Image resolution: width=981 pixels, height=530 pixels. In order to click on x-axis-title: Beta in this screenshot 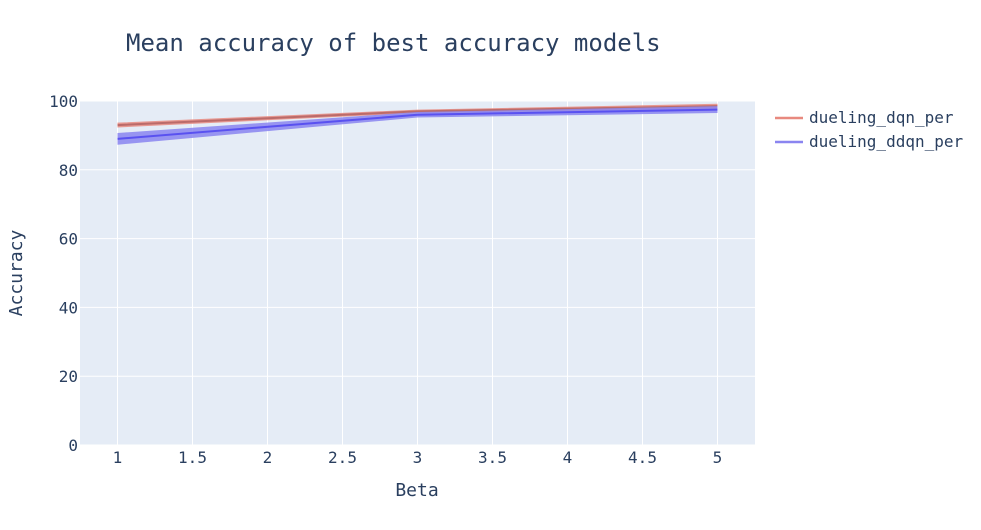, I will do `click(416, 490)`.